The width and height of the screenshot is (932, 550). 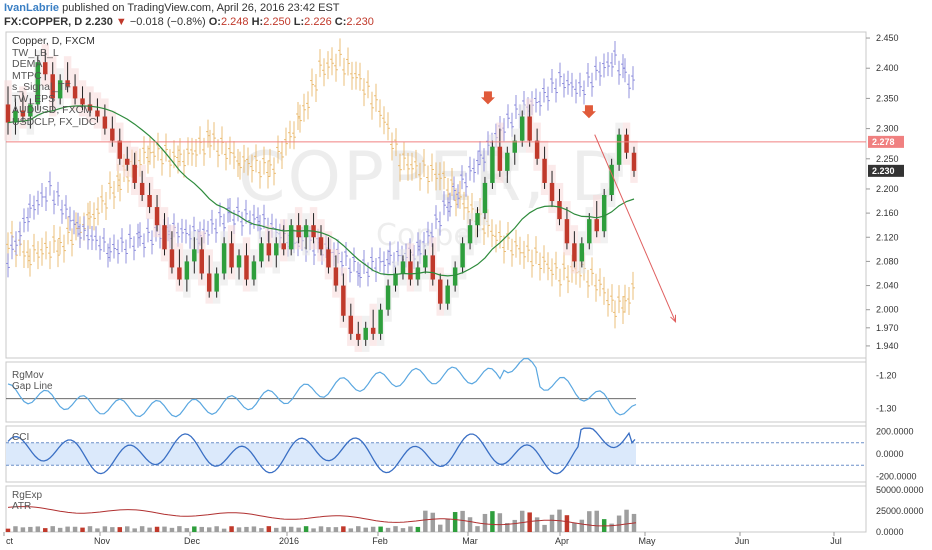 I want to click on low-value: 2.226, so click(x=318, y=22).